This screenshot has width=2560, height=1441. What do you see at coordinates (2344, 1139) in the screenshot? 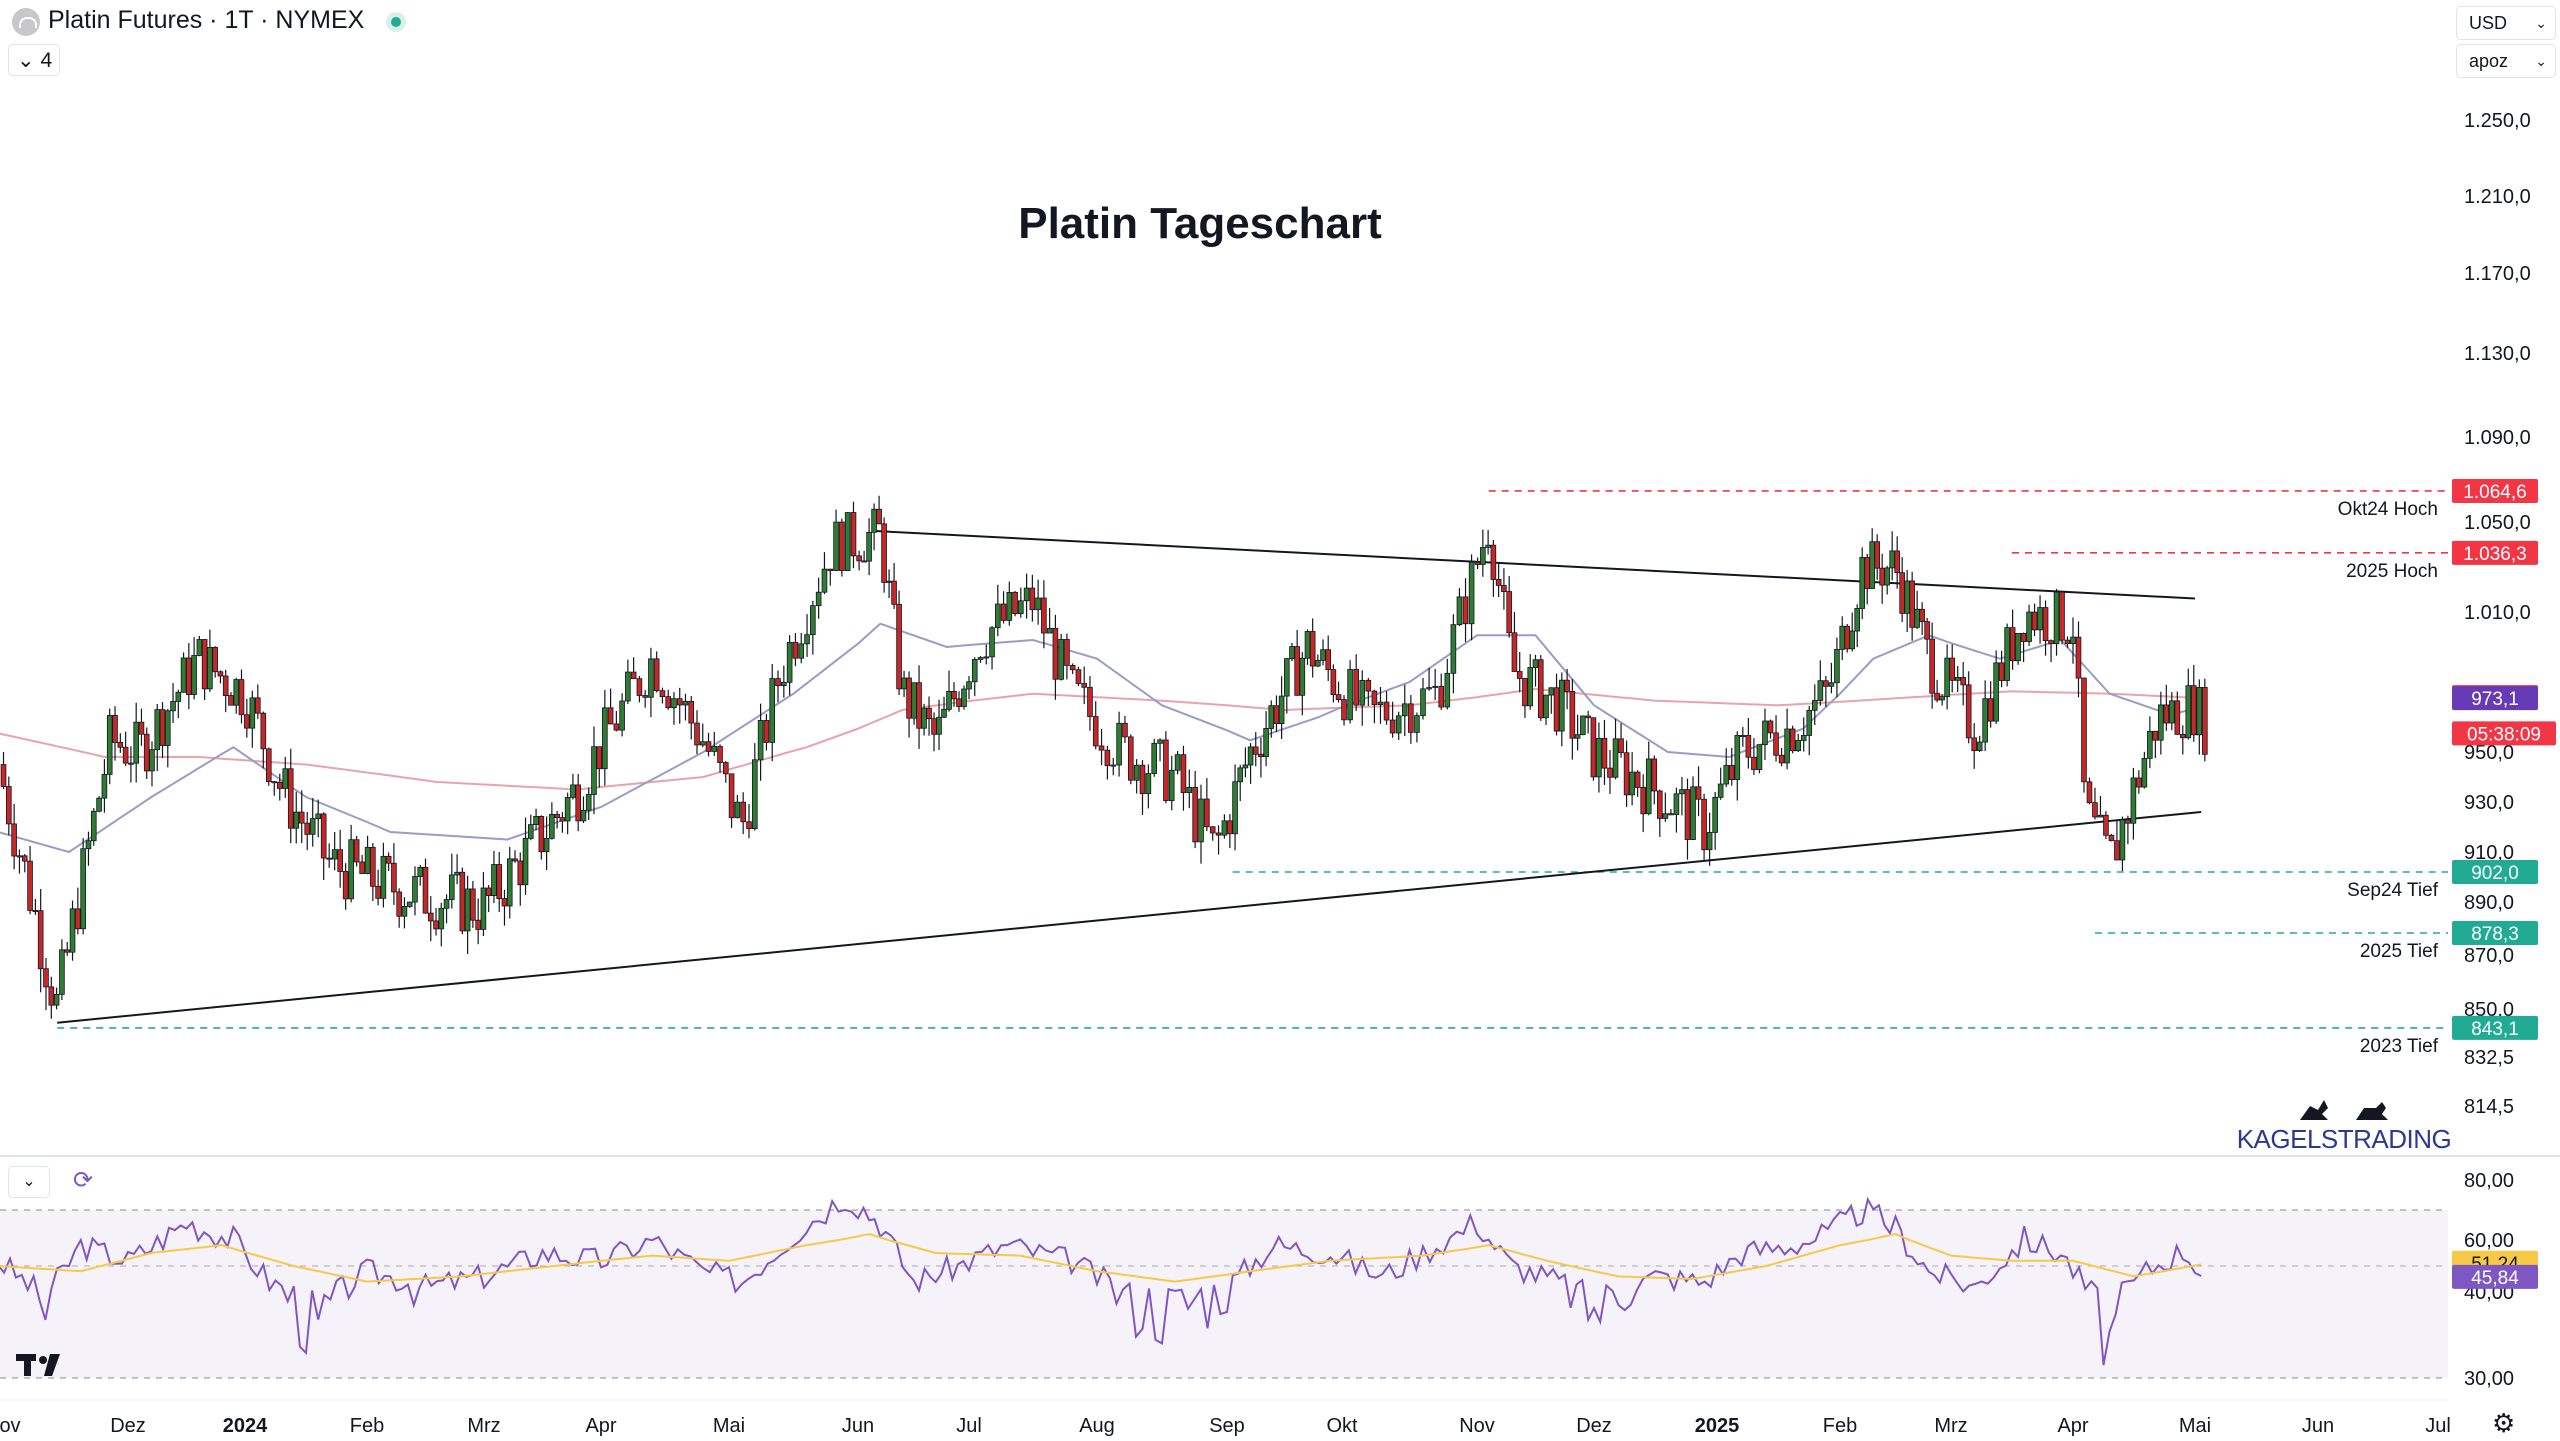
I see `watermark-text: KAGELSTRADING` at bounding box center [2344, 1139].